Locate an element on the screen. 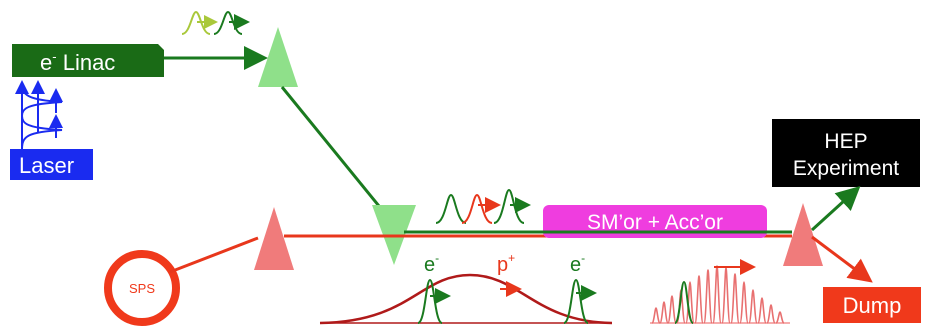  dump-label: Dump is located at coordinates (872, 305).